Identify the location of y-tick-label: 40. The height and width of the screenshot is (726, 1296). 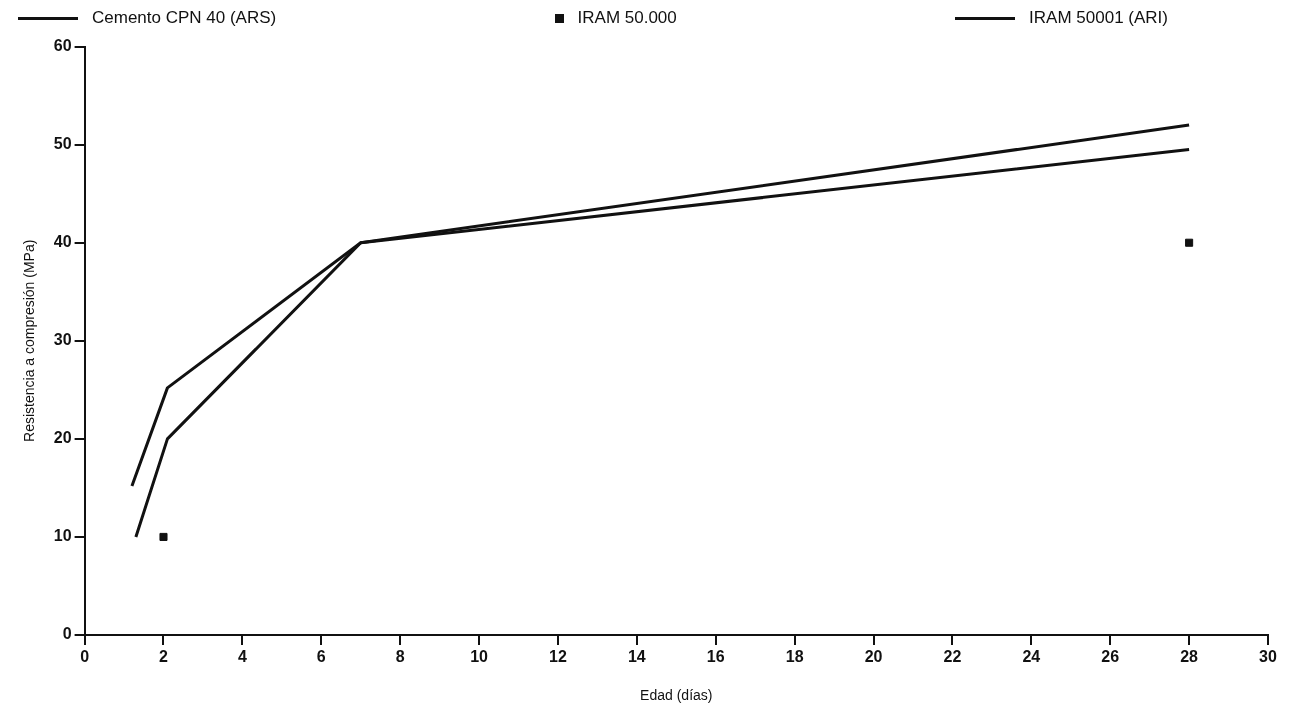
(62, 242).